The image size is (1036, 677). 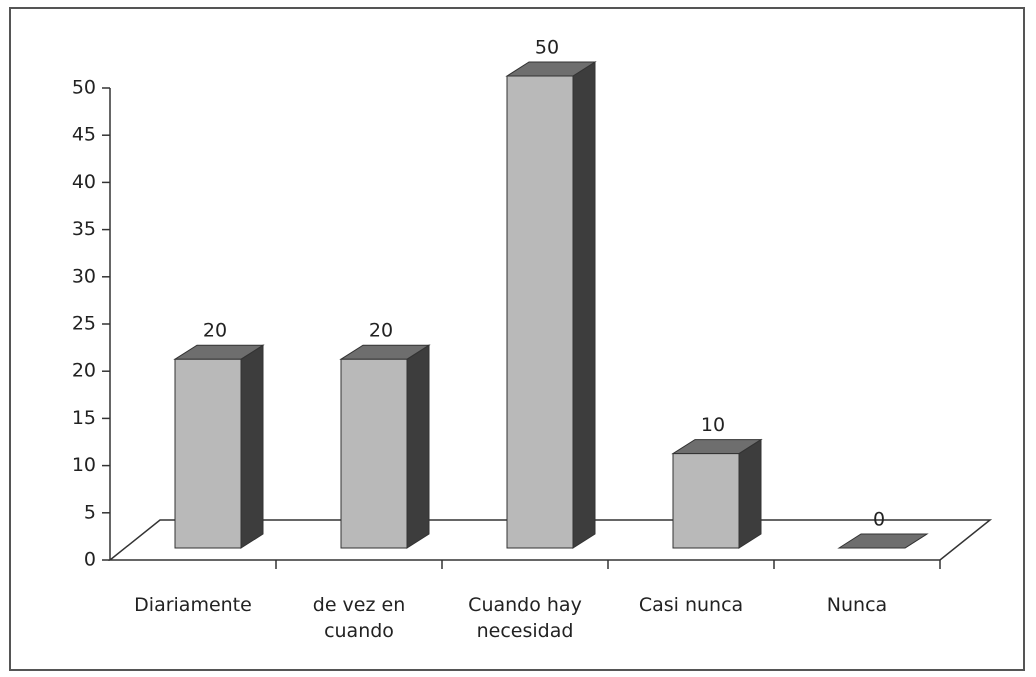 I want to click on y-tick-label: 25, so click(x=84, y=324).